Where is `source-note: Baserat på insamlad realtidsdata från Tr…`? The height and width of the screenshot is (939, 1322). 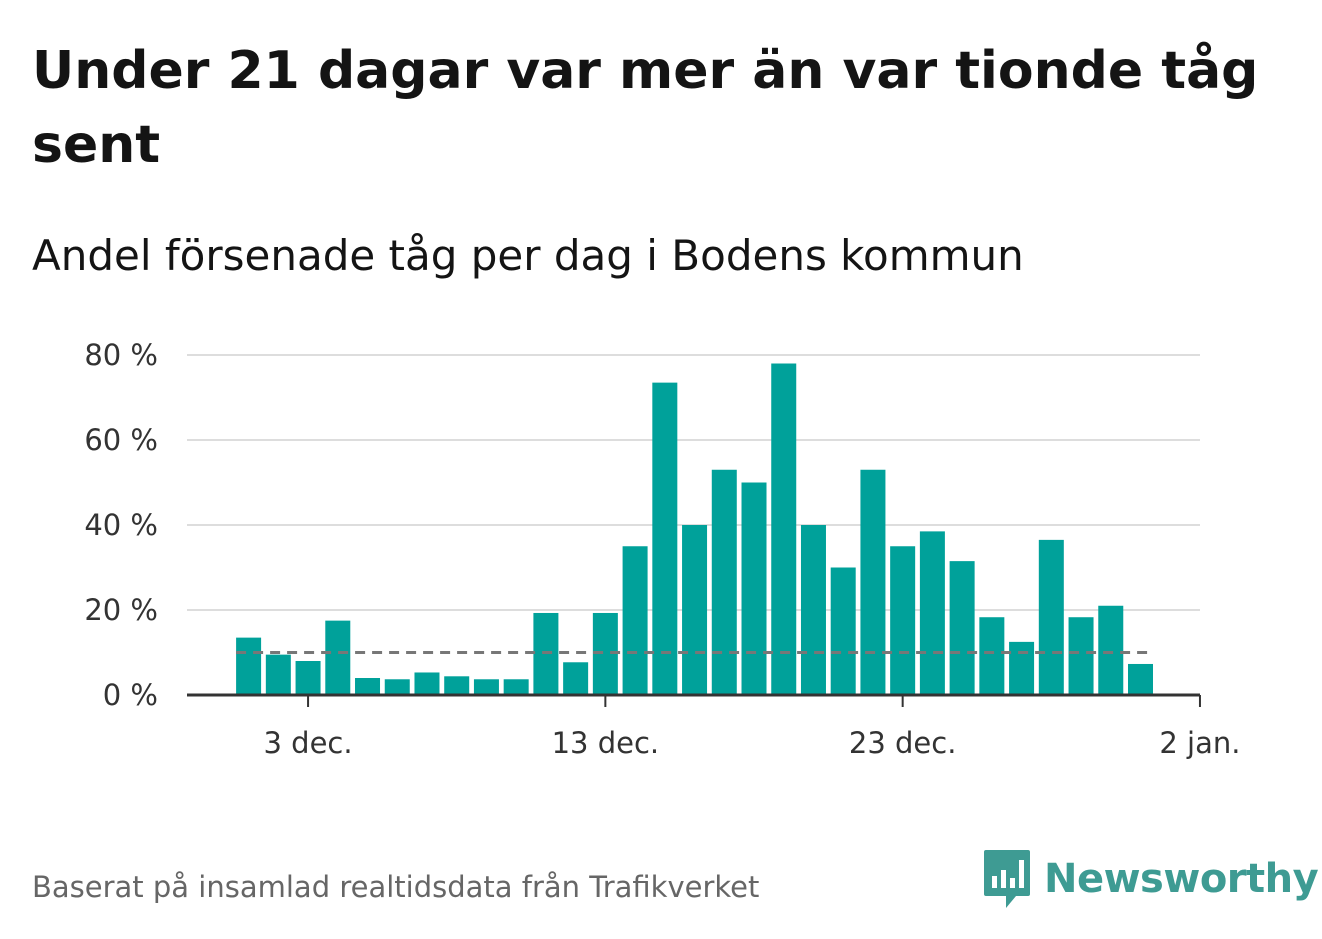
source-note: Baserat på insamlad realtidsdata från Tr… is located at coordinates (396, 887).